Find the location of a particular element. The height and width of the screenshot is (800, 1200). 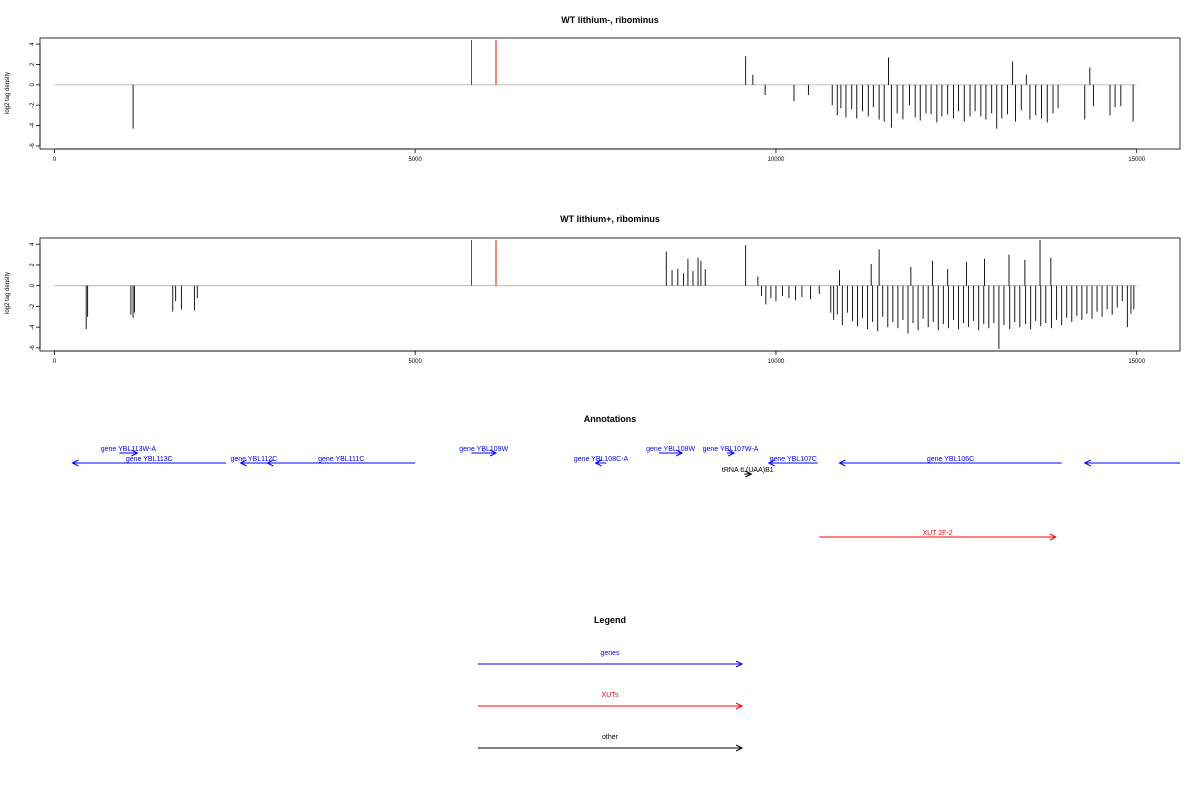

feature-label: gene YBL109W is located at coordinates (483, 449).